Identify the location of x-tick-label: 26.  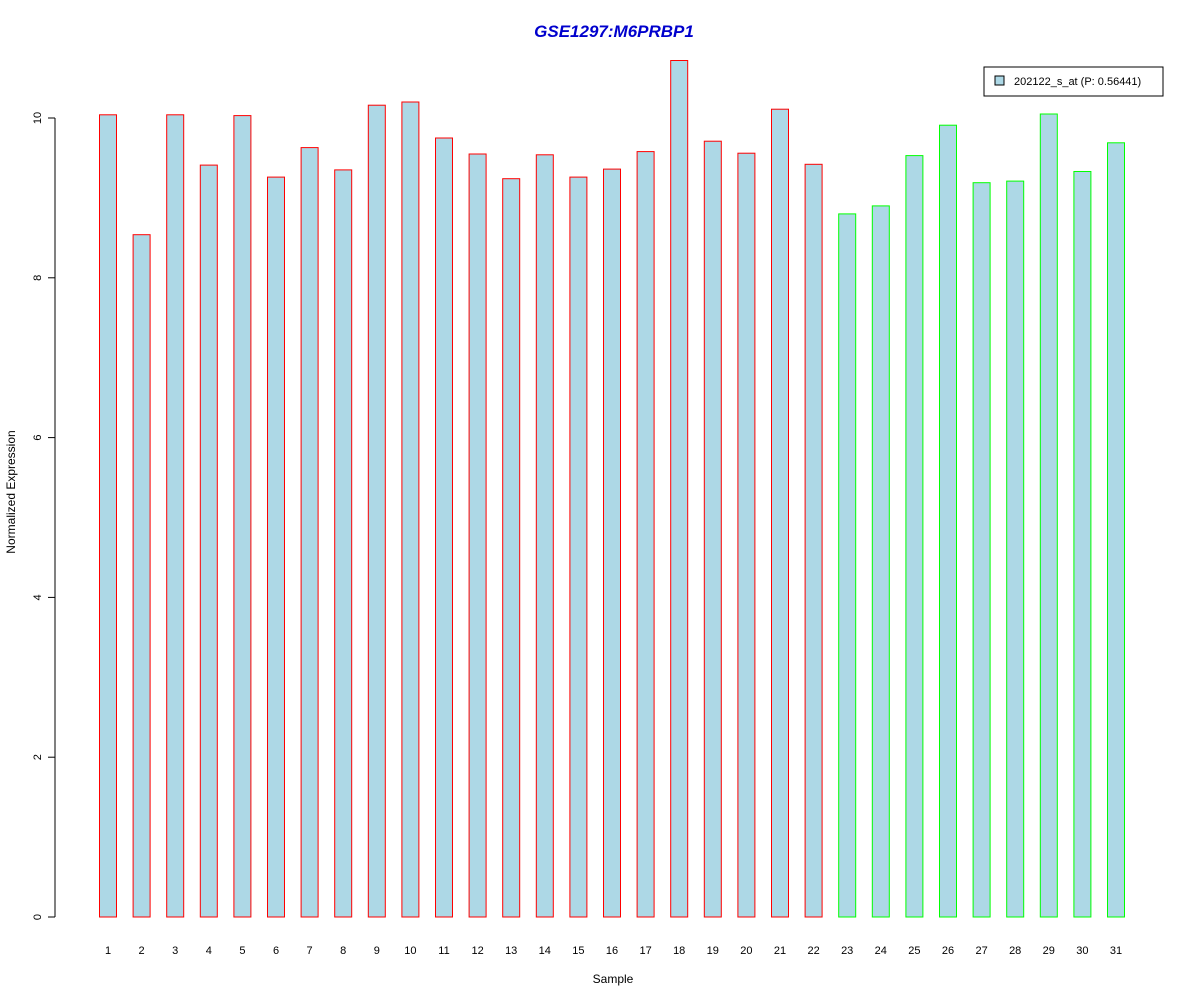
(948, 951).